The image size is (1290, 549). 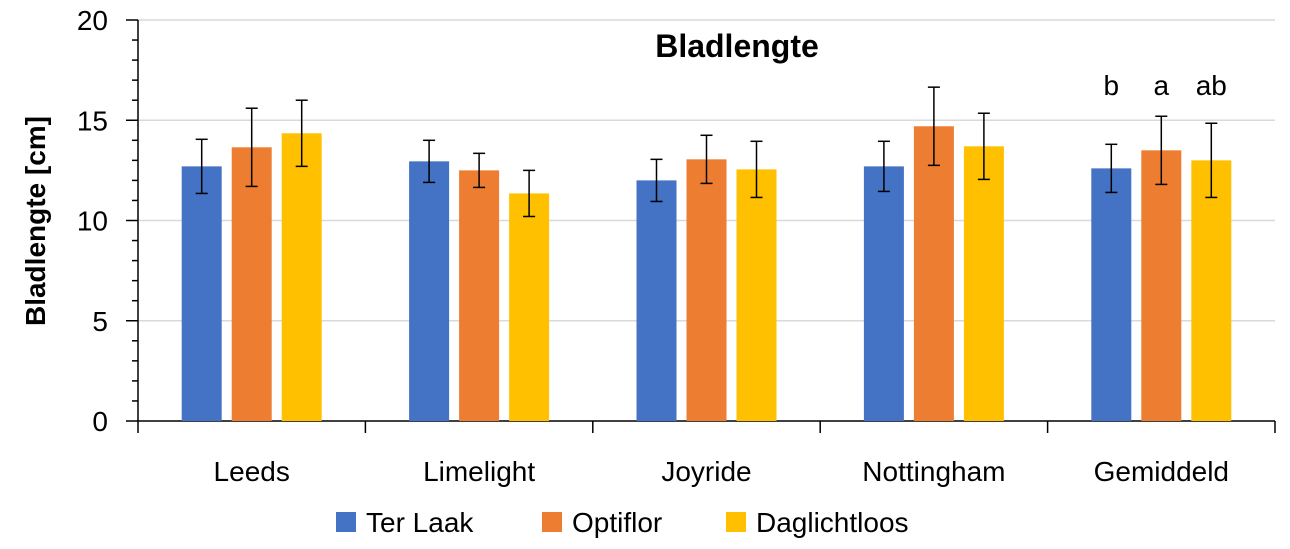 I want to click on y-tick-label: 0, so click(x=100, y=421).